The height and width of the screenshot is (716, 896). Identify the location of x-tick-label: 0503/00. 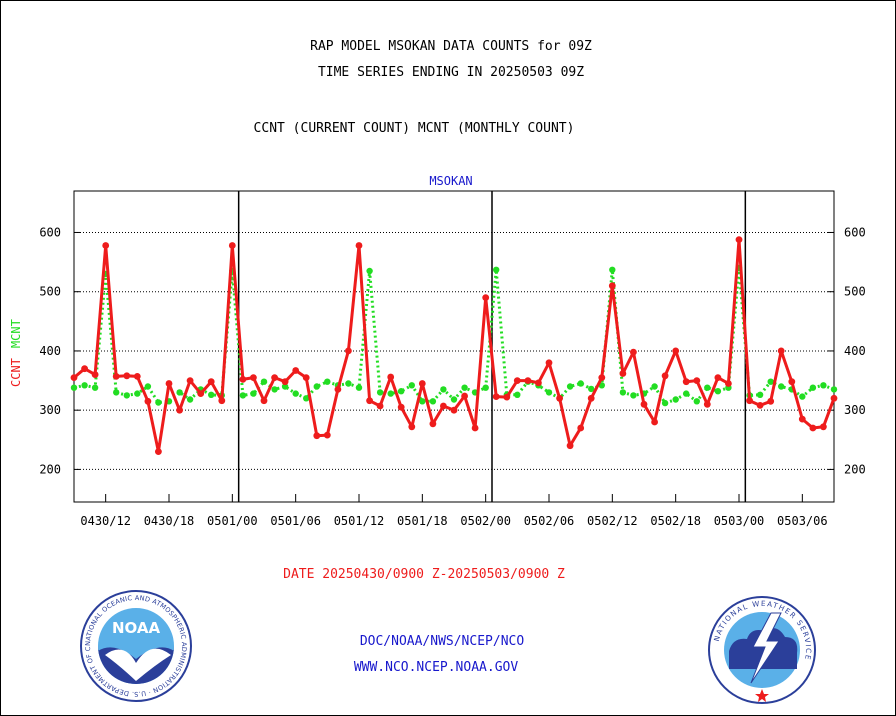
(739, 521).